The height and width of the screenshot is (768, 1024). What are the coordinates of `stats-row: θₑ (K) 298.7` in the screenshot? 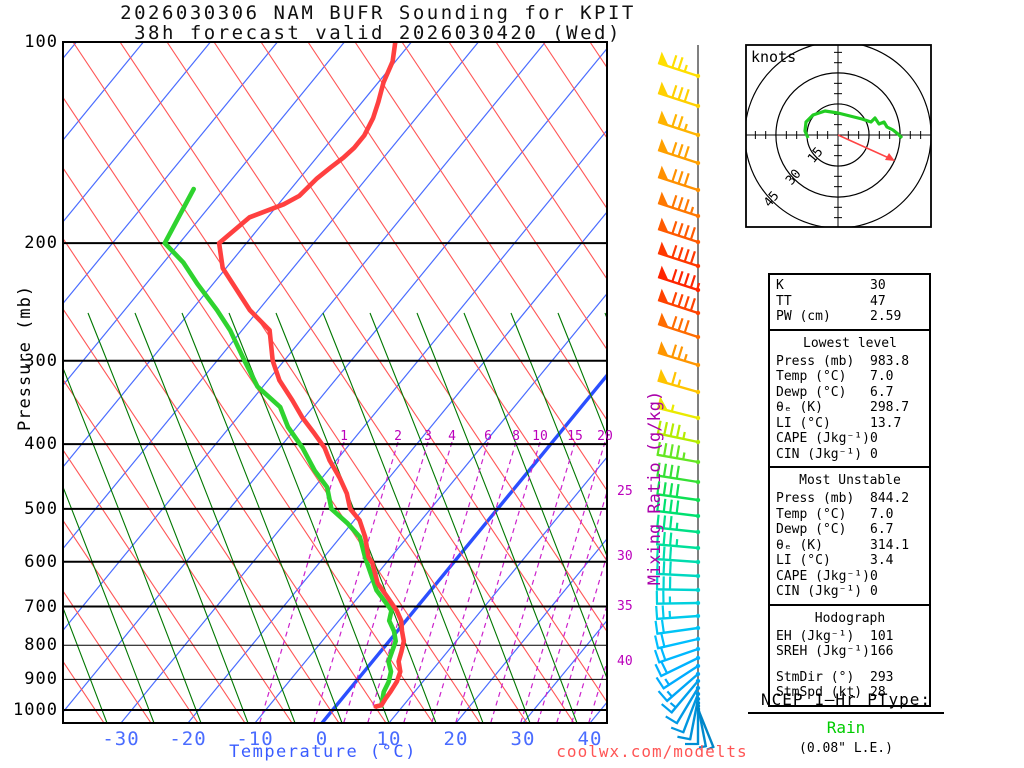 It's located at (850, 408).